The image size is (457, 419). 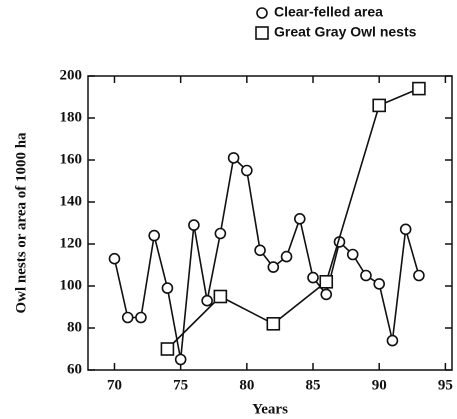 I want to click on x-tick-label: 90, so click(x=379, y=385).